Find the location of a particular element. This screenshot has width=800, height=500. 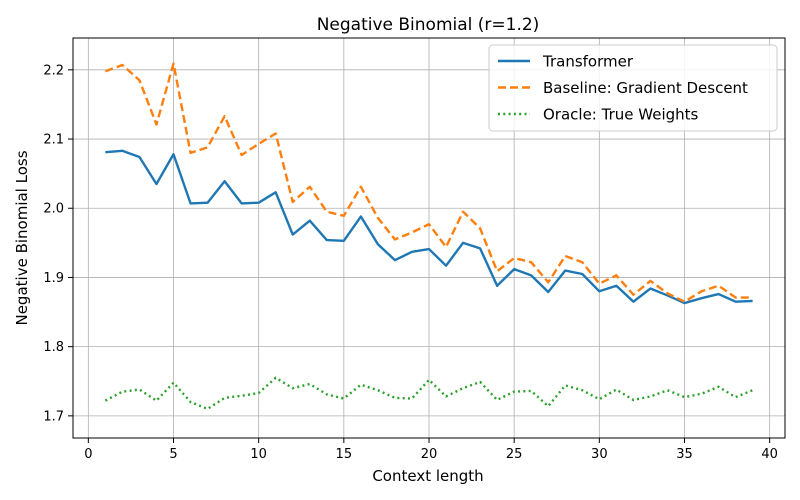

legend-box is located at coordinates (633, 88).